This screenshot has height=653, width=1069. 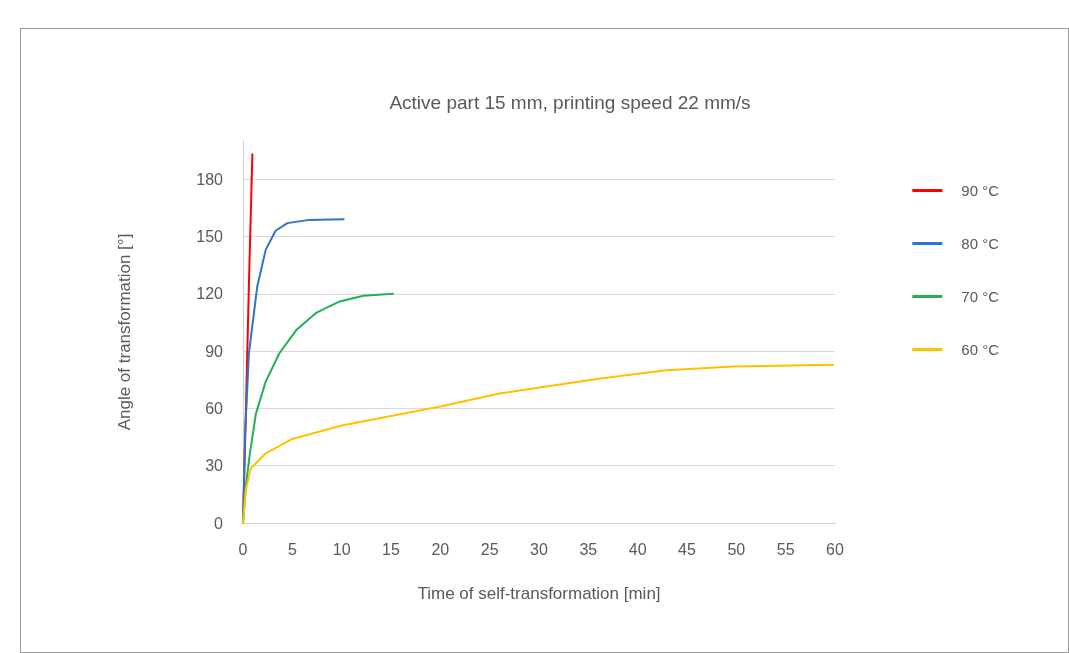 What do you see at coordinates (980, 243) in the screenshot?
I see `legend-label: 80 °C` at bounding box center [980, 243].